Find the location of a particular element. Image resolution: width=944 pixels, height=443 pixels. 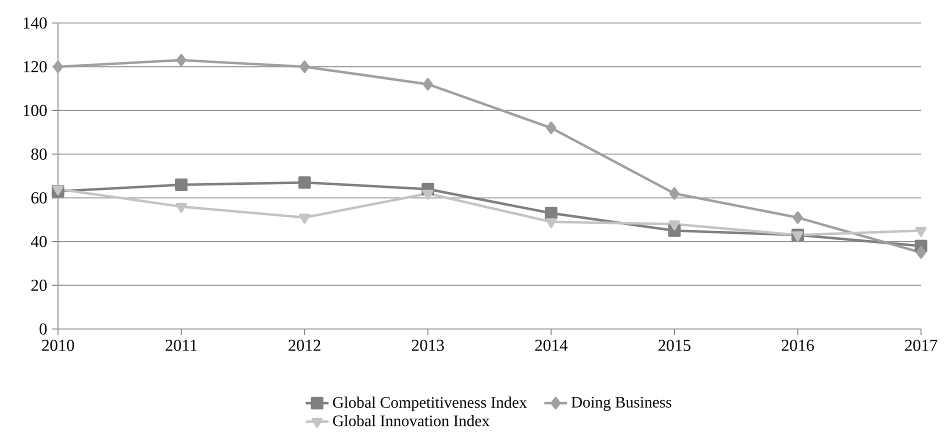

x-tick-label: 2010 is located at coordinates (58, 345).